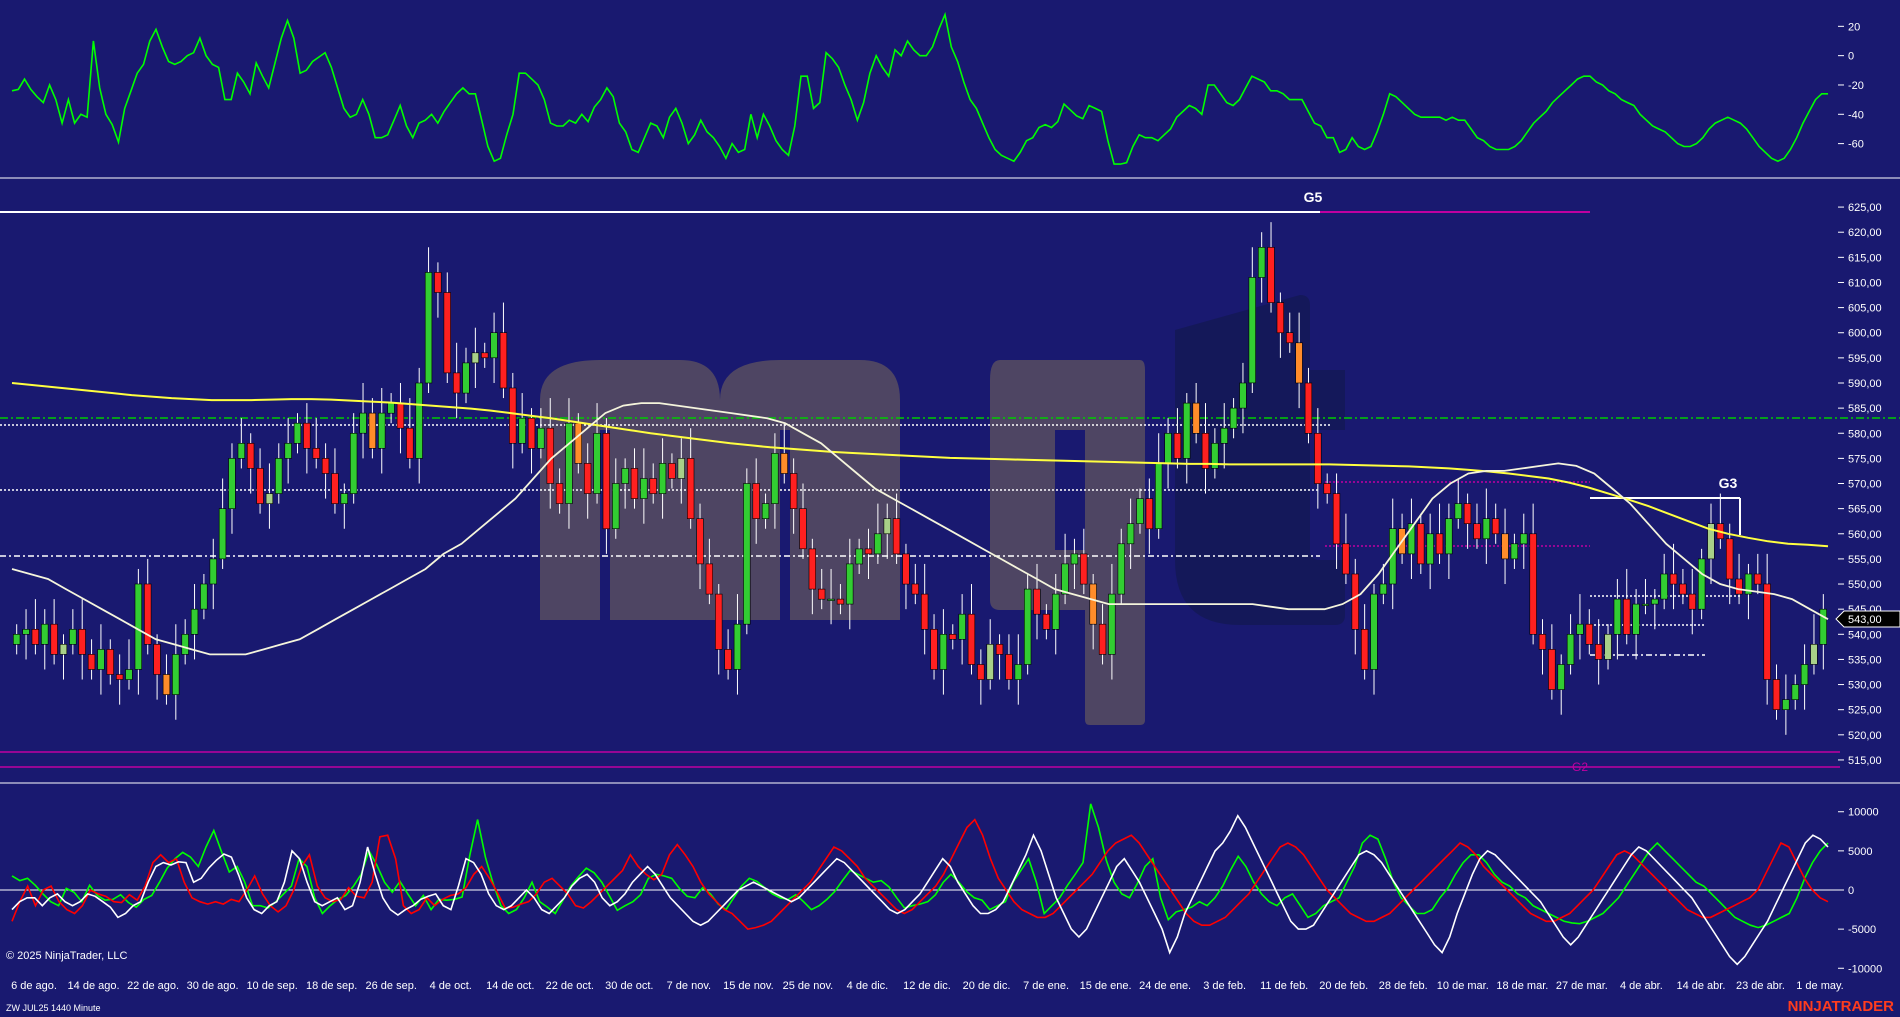 This screenshot has width=1900, height=1017. Describe the element at coordinates (1856, 145) in the screenshot. I see `upper-osc-y-tick-label: -60` at that location.